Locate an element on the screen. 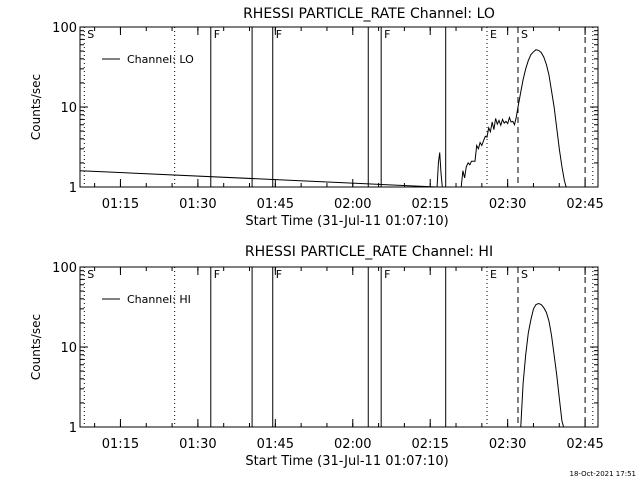 The image size is (640, 480). panel-1-x-tick-label: 02:45 is located at coordinates (584, 204).